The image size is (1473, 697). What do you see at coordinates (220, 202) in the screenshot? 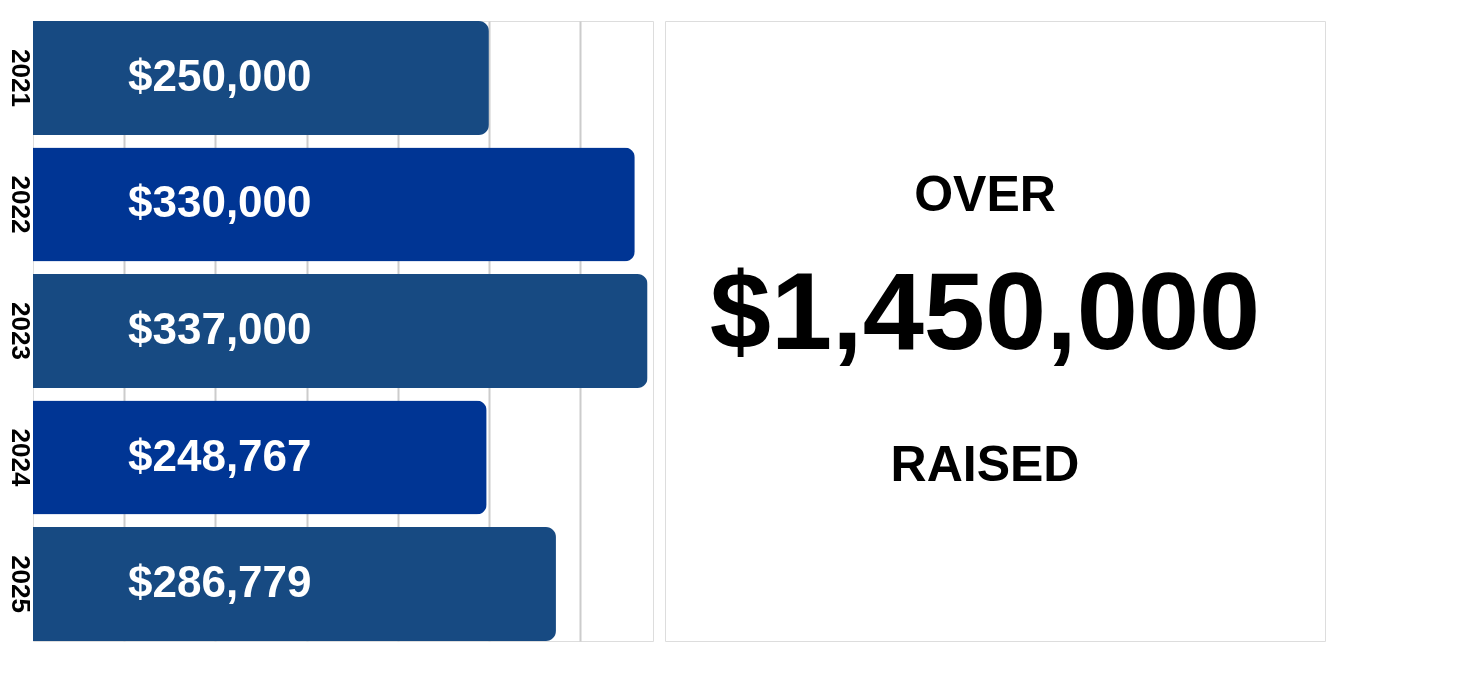
I see `data-label: $330,000` at bounding box center [220, 202].